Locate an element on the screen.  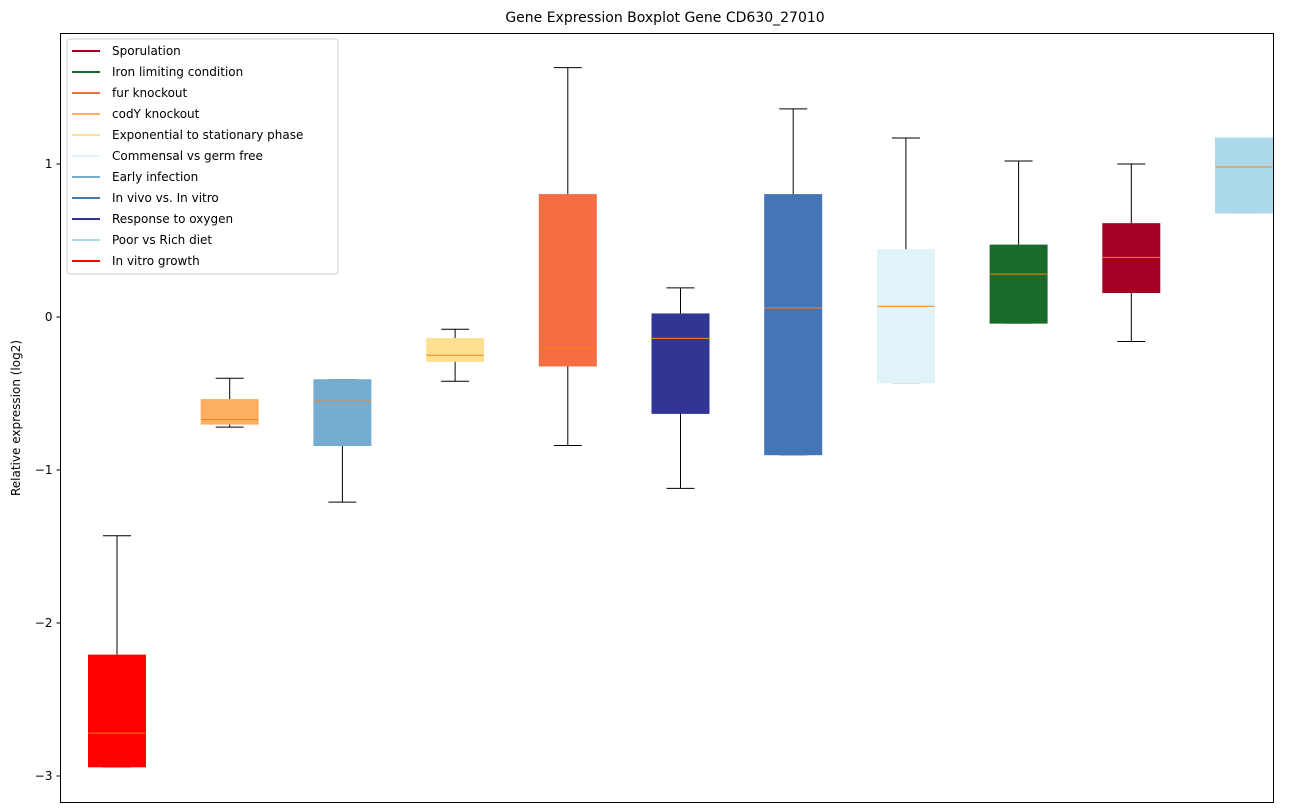
legend-item: codY knockout is located at coordinates (136, 114).